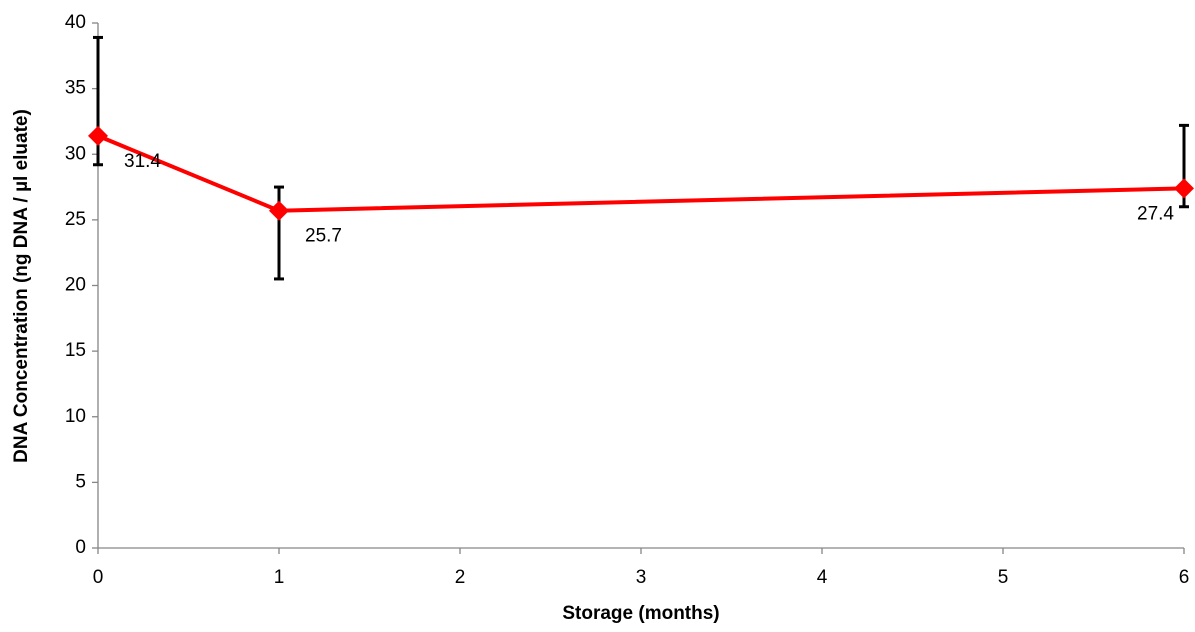 The width and height of the screenshot is (1195, 632). I want to click on x-tick-label: 4, so click(822, 577).